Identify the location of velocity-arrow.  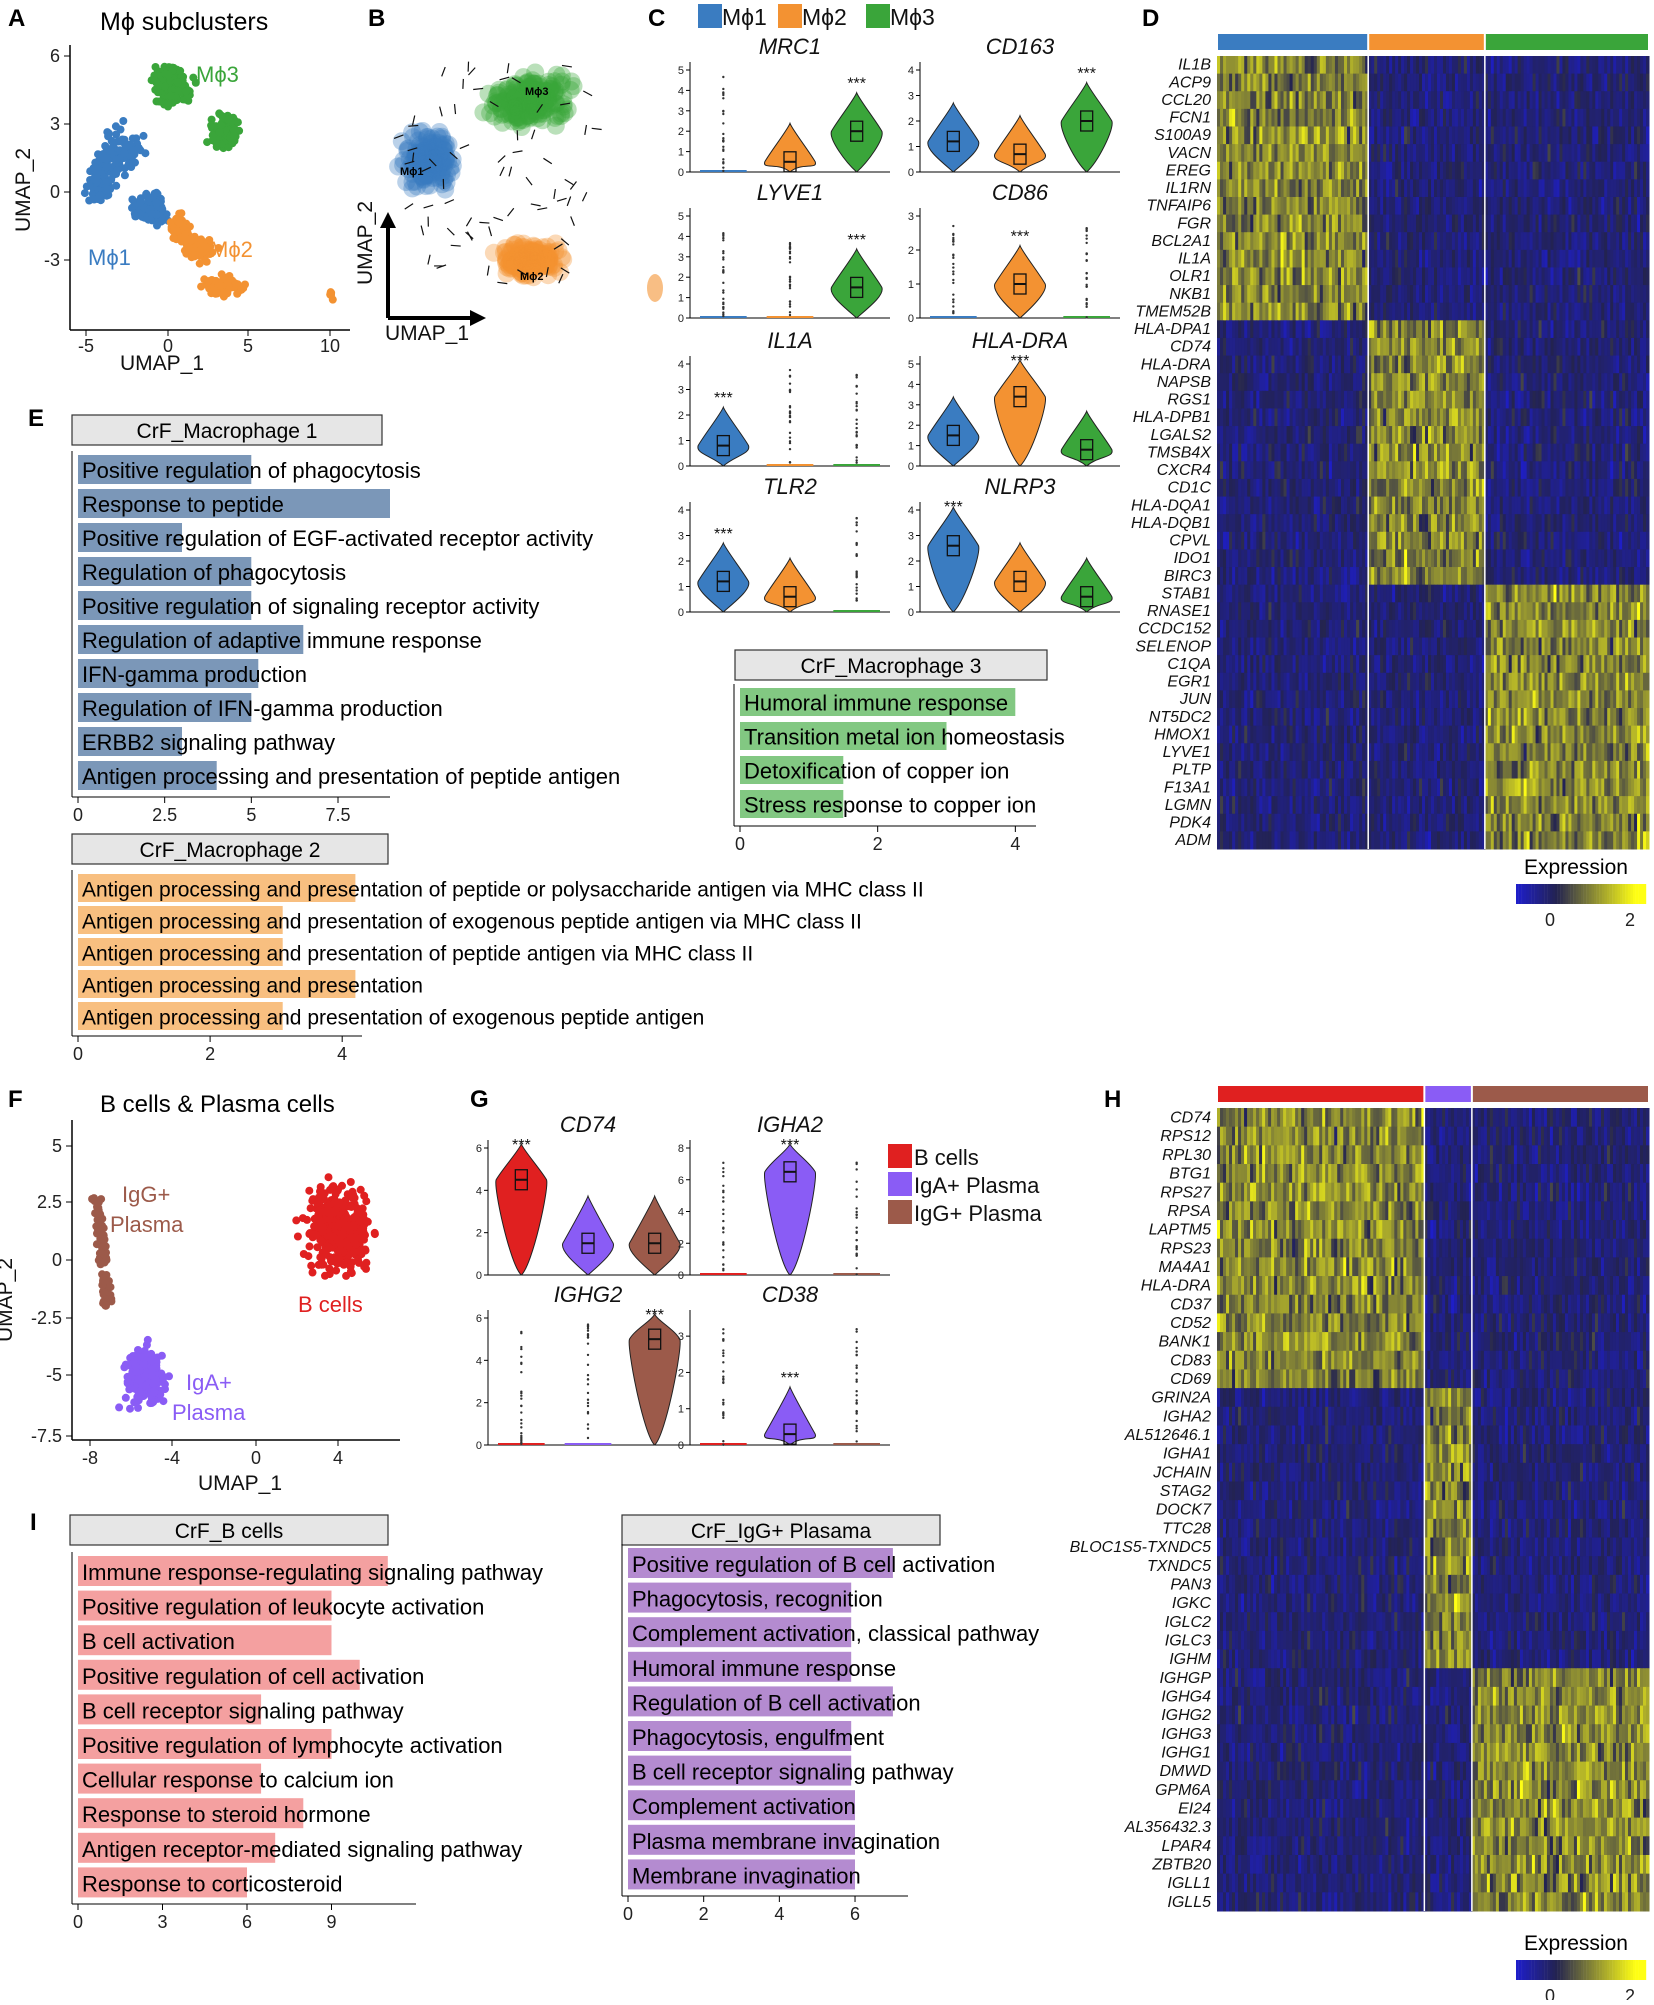
(507, 68).